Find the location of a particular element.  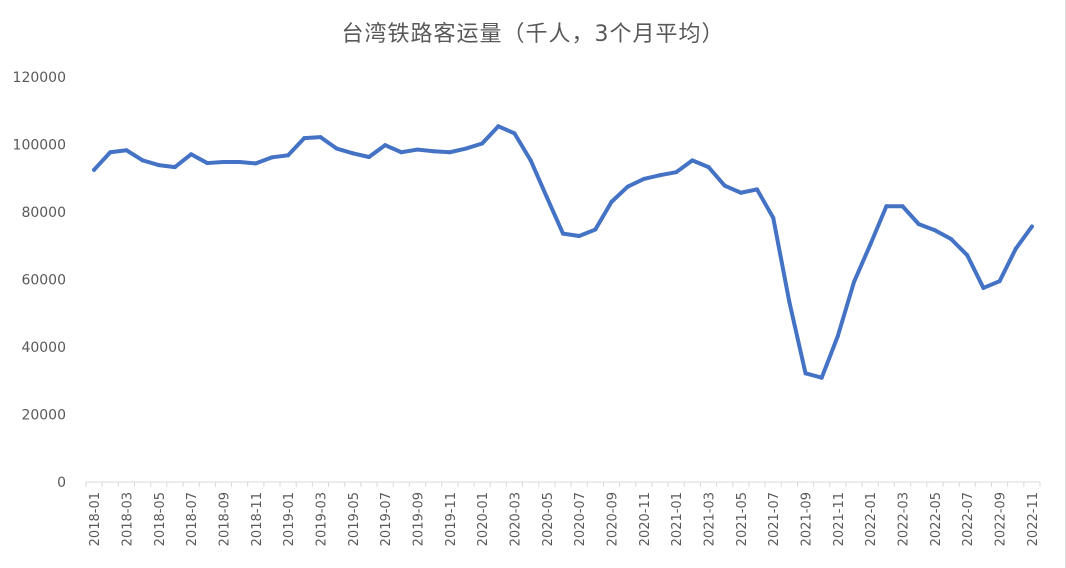

x-tick-label: 2022-01 is located at coordinates (871, 519).